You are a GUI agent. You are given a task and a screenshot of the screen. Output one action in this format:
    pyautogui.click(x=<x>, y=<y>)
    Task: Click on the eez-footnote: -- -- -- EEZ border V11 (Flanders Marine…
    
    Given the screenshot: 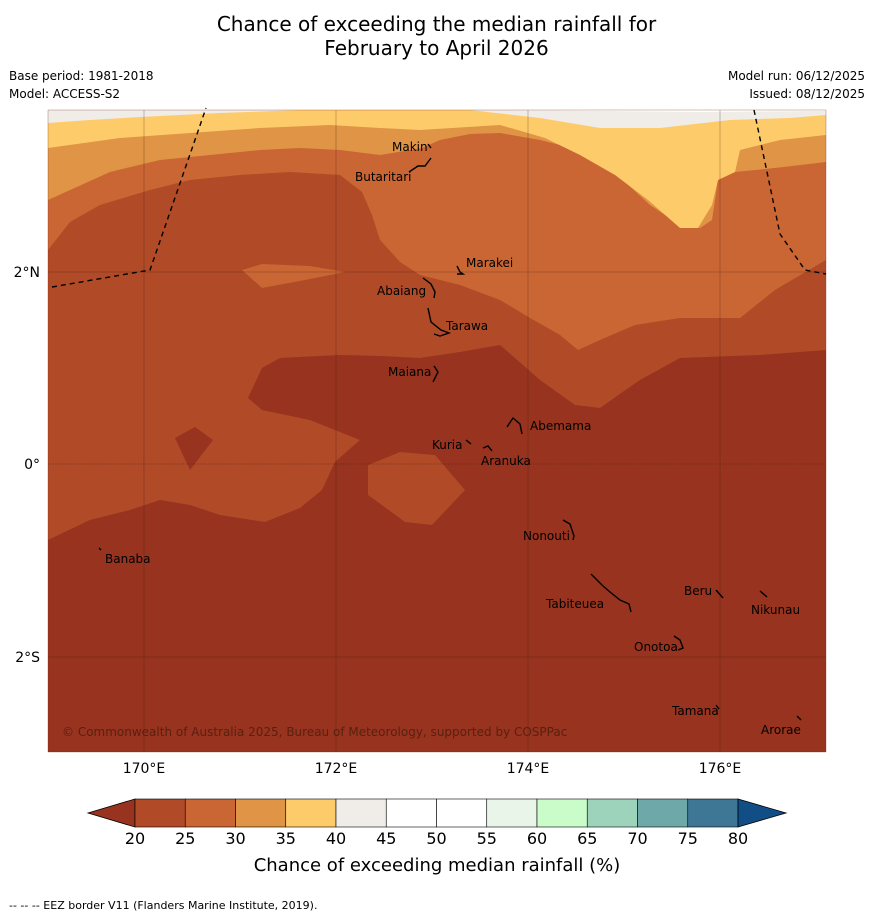 What is the action you would take?
    pyautogui.click(x=163, y=905)
    